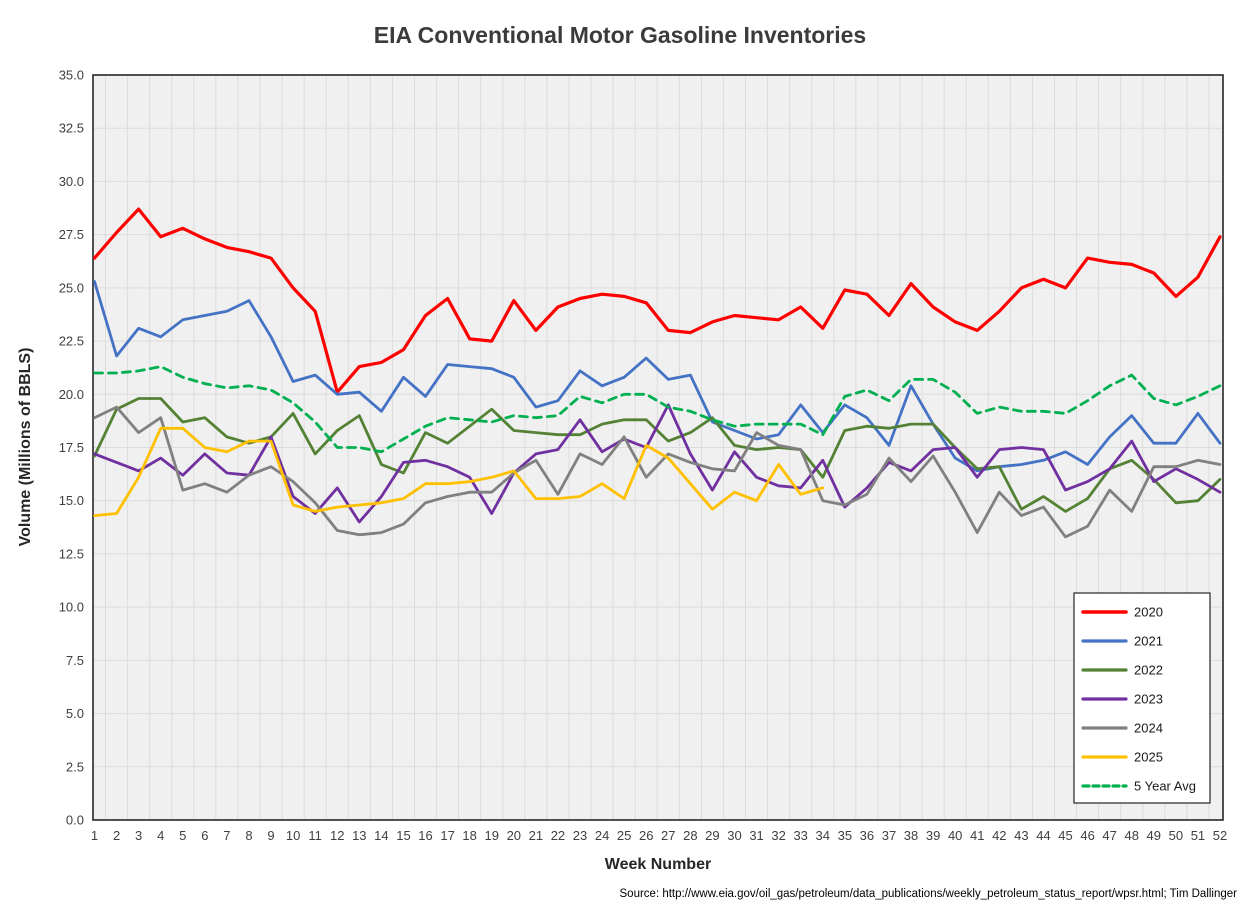 Image resolution: width=1241 pixels, height=907 pixels. What do you see at coordinates (536, 835) in the screenshot?
I see `x-tick-label: 21` at bounding box center [536, 835].